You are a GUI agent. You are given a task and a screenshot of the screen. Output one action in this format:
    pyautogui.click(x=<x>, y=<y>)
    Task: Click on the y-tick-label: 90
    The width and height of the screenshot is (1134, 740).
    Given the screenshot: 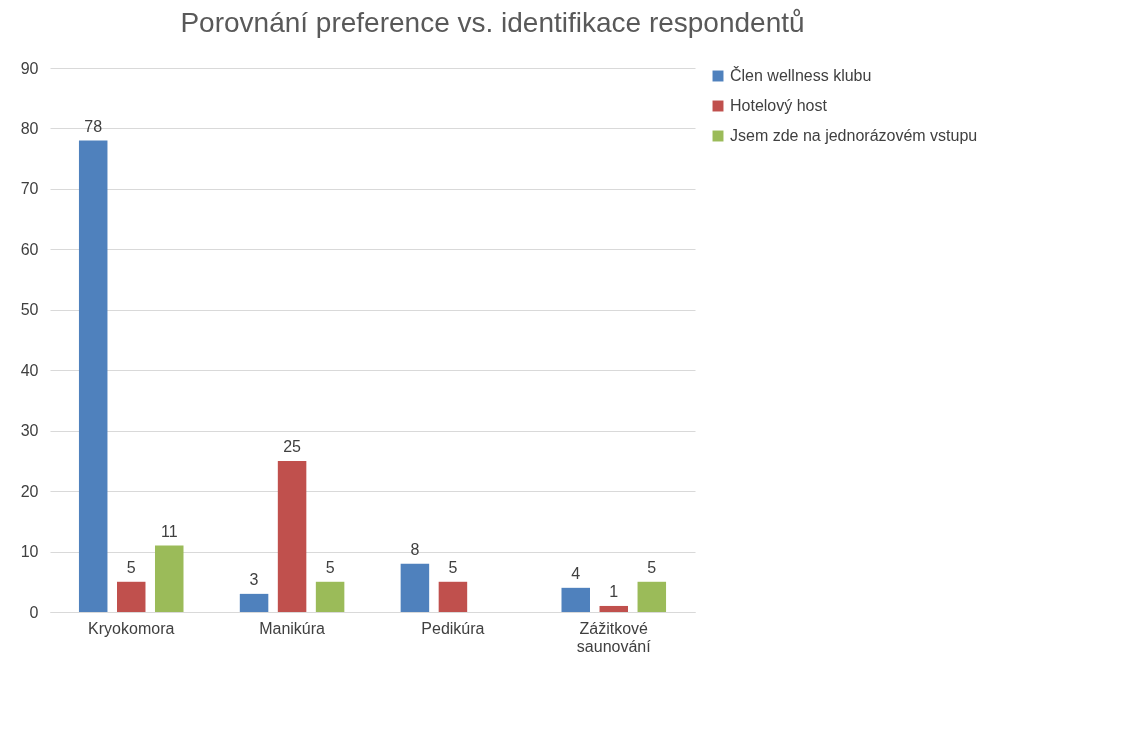 What is the action you would take?
    pyautogui.click(x=29, y=68)
    